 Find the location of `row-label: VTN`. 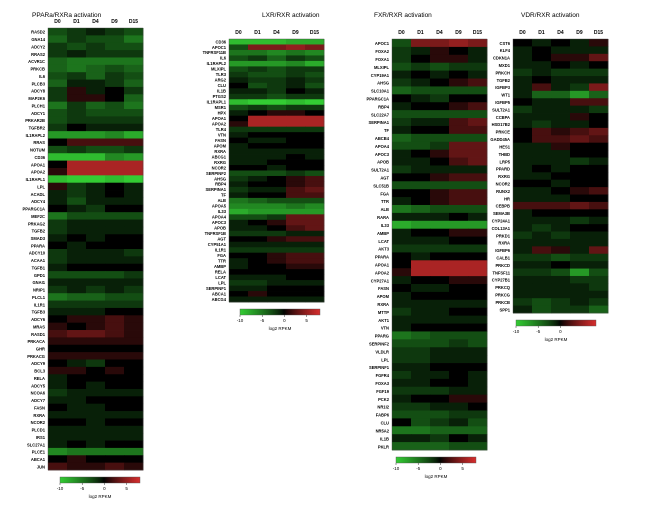

row-label: VTN is located at coordinates (222, 134).